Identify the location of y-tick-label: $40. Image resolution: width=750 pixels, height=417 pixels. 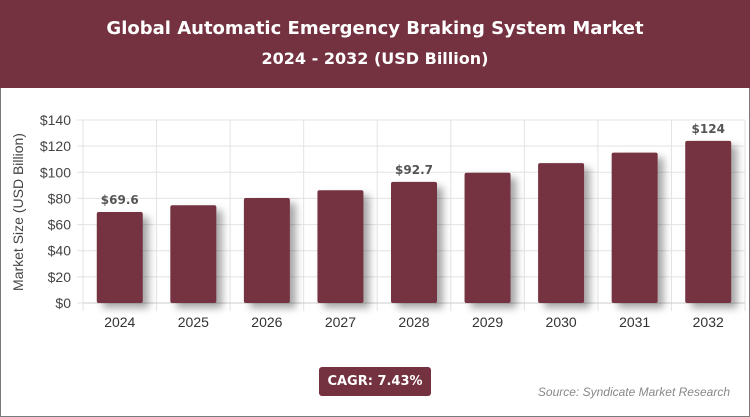
(60, 251).